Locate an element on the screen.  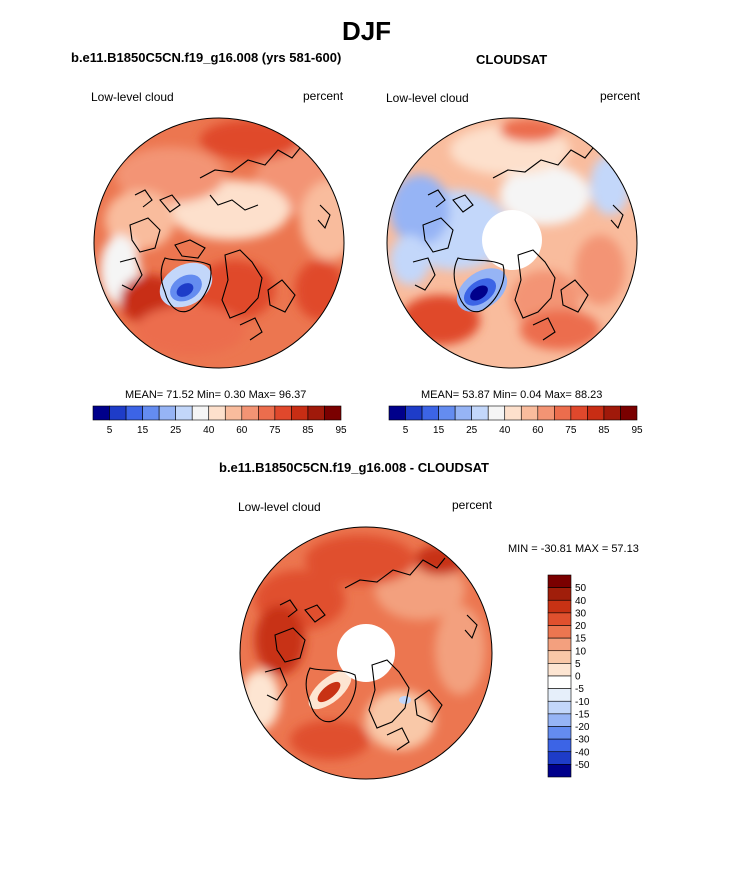
panel2-mean-value: 53.87 is located at coordinates (476, 395).